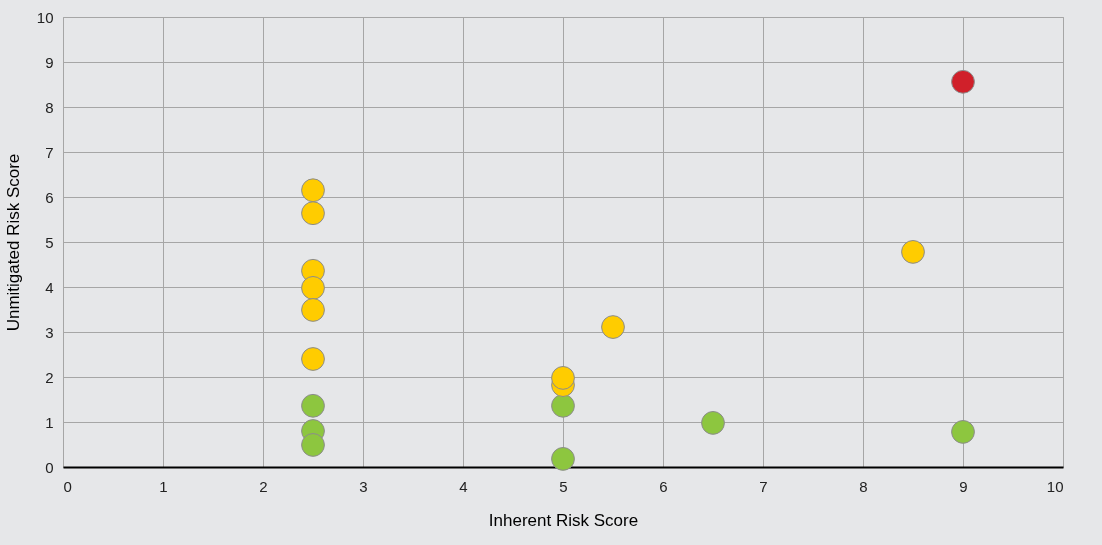  Describe the element at coordinates (13, 242) in the screenshot. I see `y-axis-title: Unmitigated Risk Score` at that location.